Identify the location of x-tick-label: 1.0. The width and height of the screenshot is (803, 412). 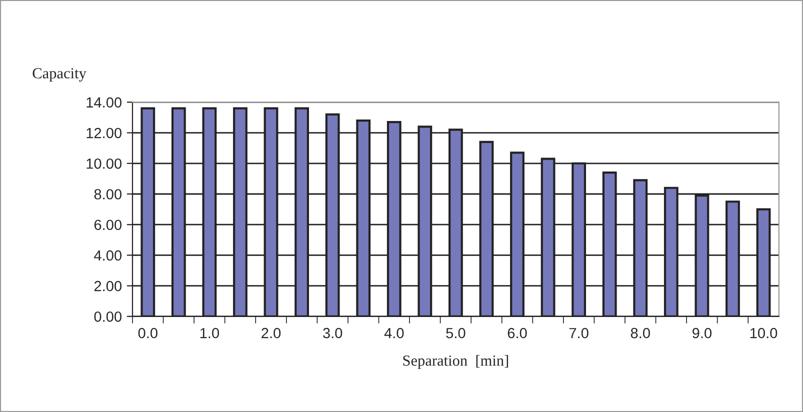
(210, 333).